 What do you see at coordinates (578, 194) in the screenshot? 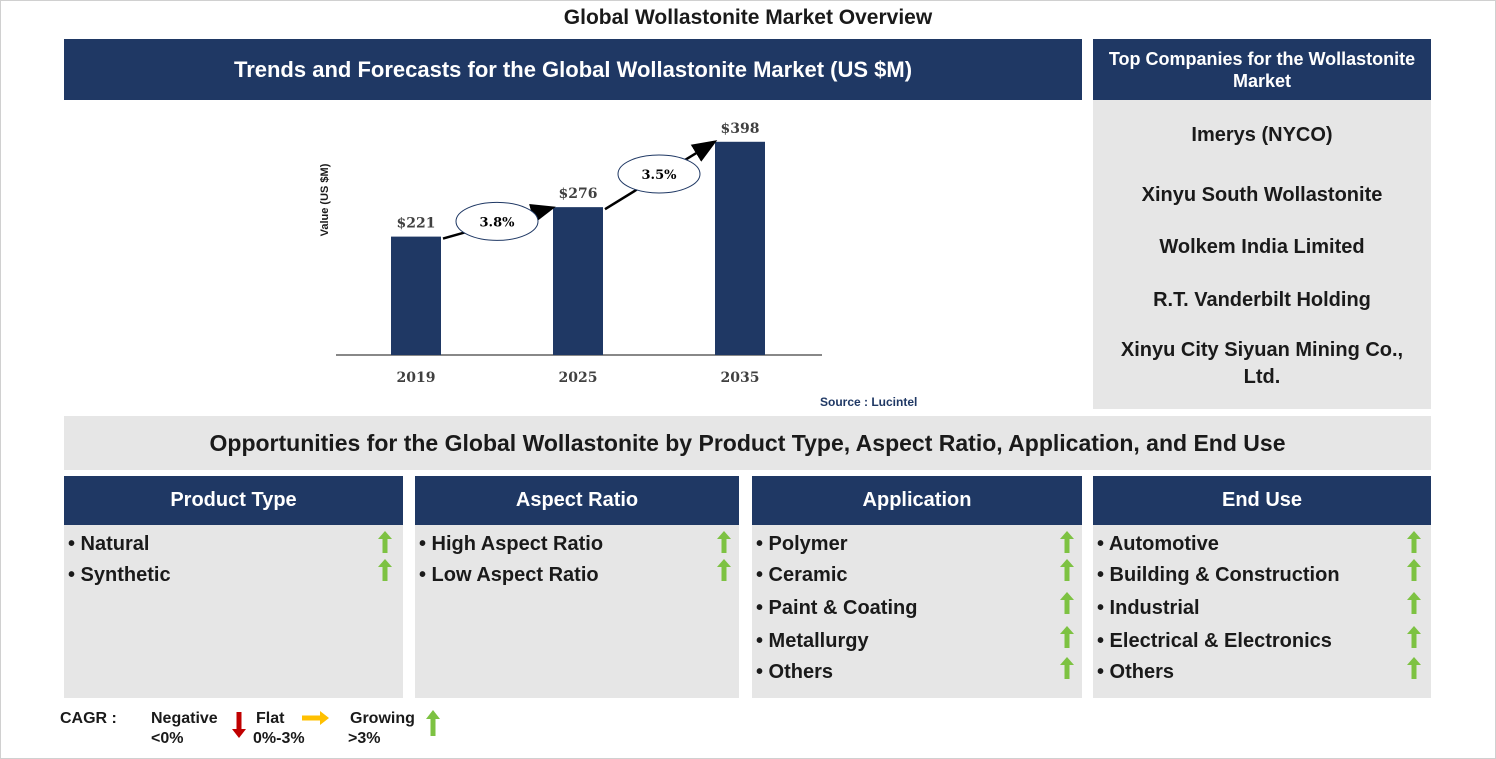
I see `data-label-2025: $276` at bounding box center [578, 194].